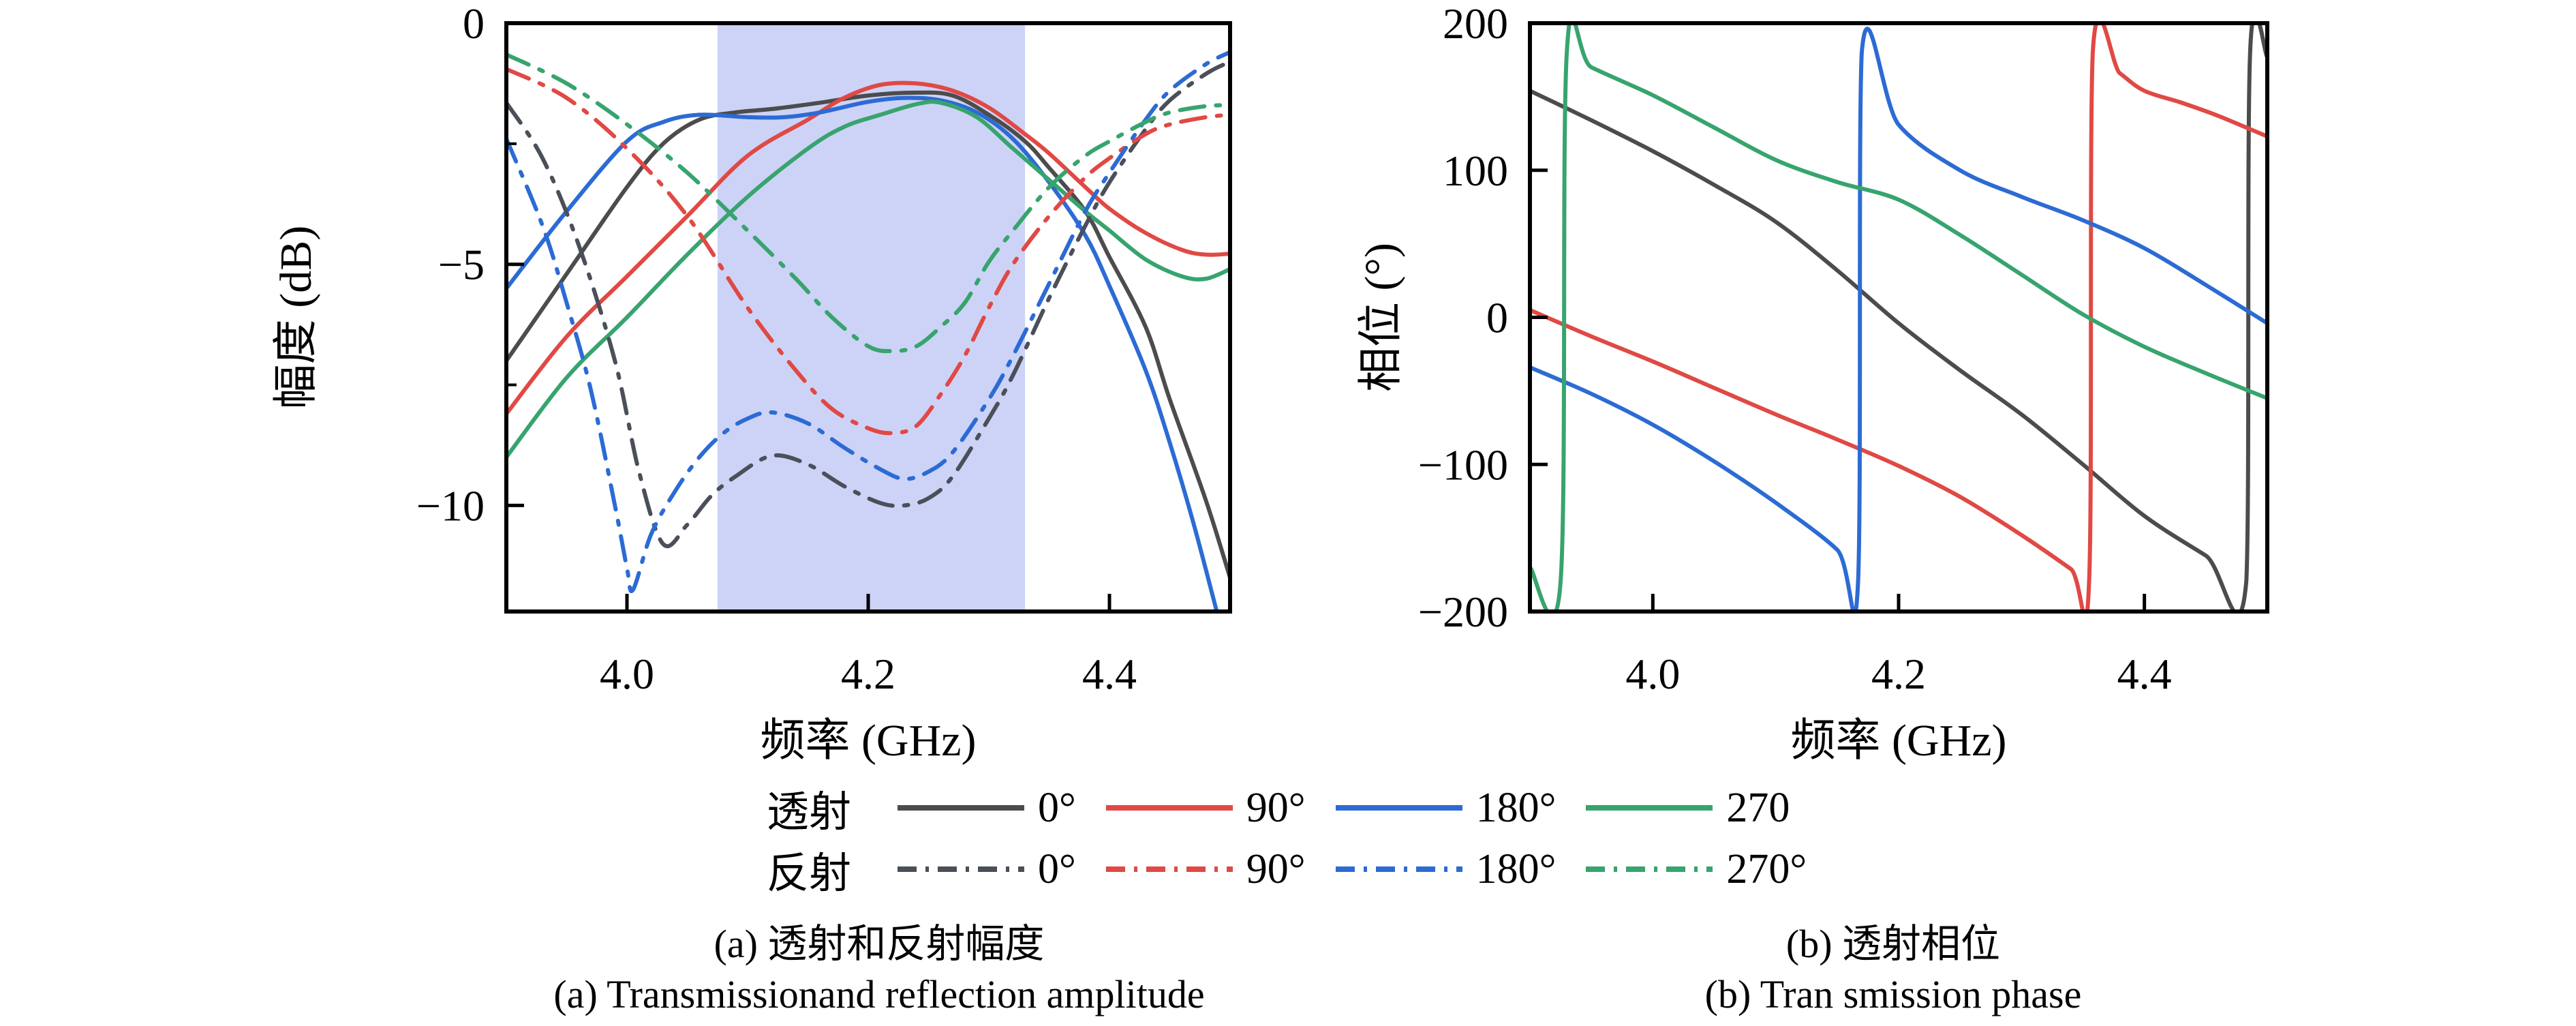 Image resolution: width=2576 pixels, height=1026 pixels. What do you see at coordinates (1766, 868) in the screenshot?
I see `legend-item-label: 270°` at bounding box center [1766, 868].